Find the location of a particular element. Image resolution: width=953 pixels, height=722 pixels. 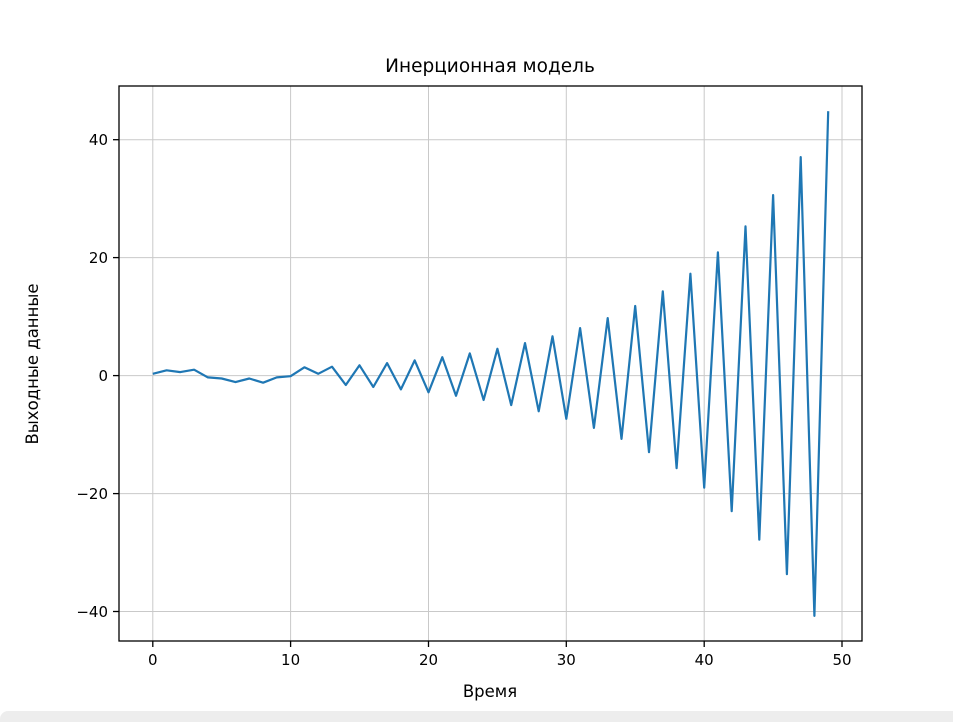

x-tick-label: 20 is located at coordinates (428, 660).